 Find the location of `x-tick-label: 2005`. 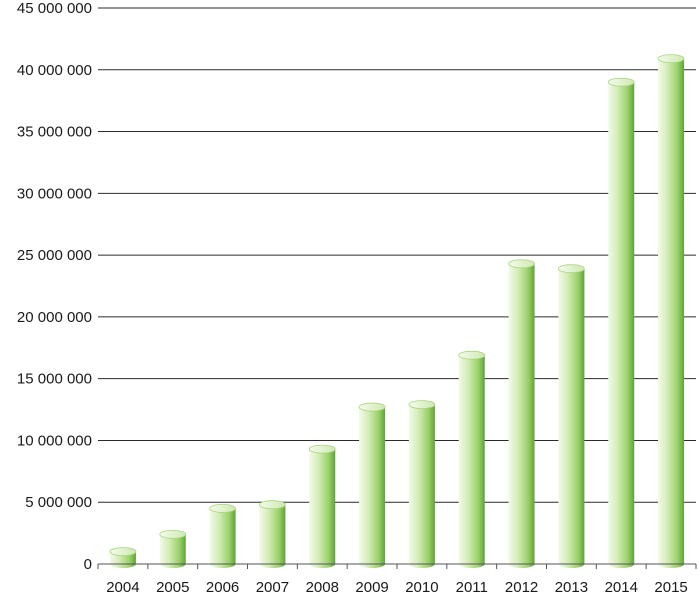

x-tick-label: 2005 is located at coordinates (172, 587).